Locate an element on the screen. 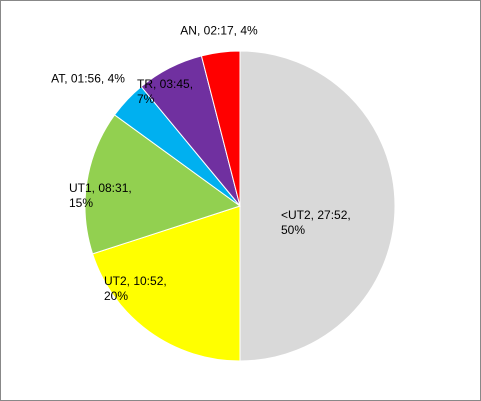 The width and height of the screenshot is (481, 401). data-label: UT1, 08:31, 15% is located at coordinates (100, 195).